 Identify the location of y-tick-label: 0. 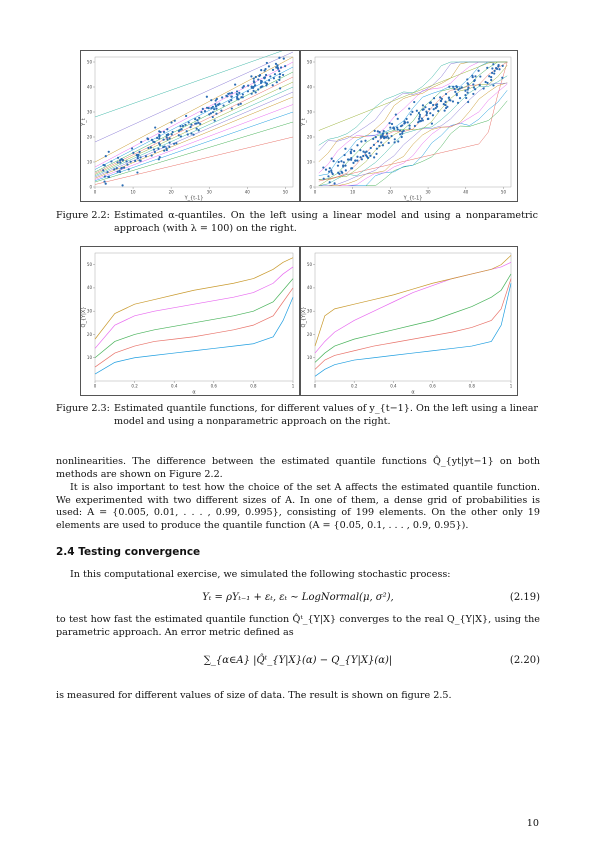
(310, 186).